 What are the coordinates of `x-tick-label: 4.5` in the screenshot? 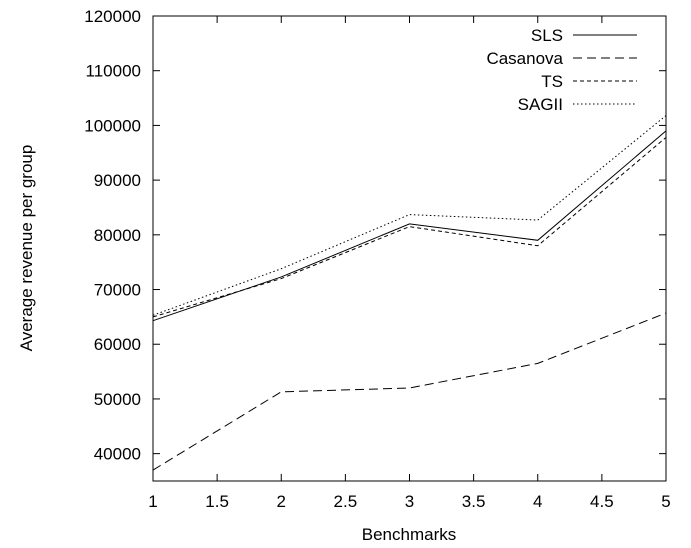 It's located at (602, 501).